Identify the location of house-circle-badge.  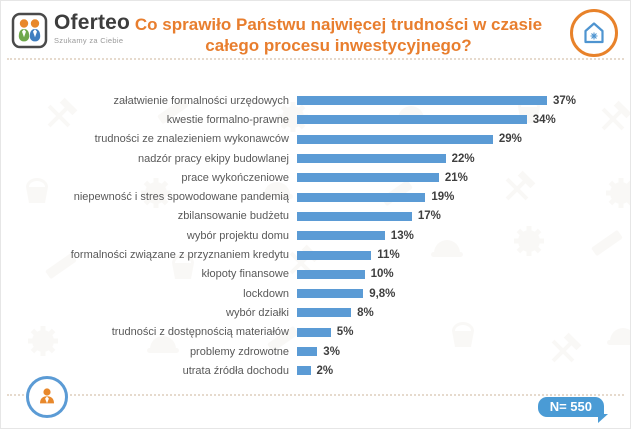
(594, 33).